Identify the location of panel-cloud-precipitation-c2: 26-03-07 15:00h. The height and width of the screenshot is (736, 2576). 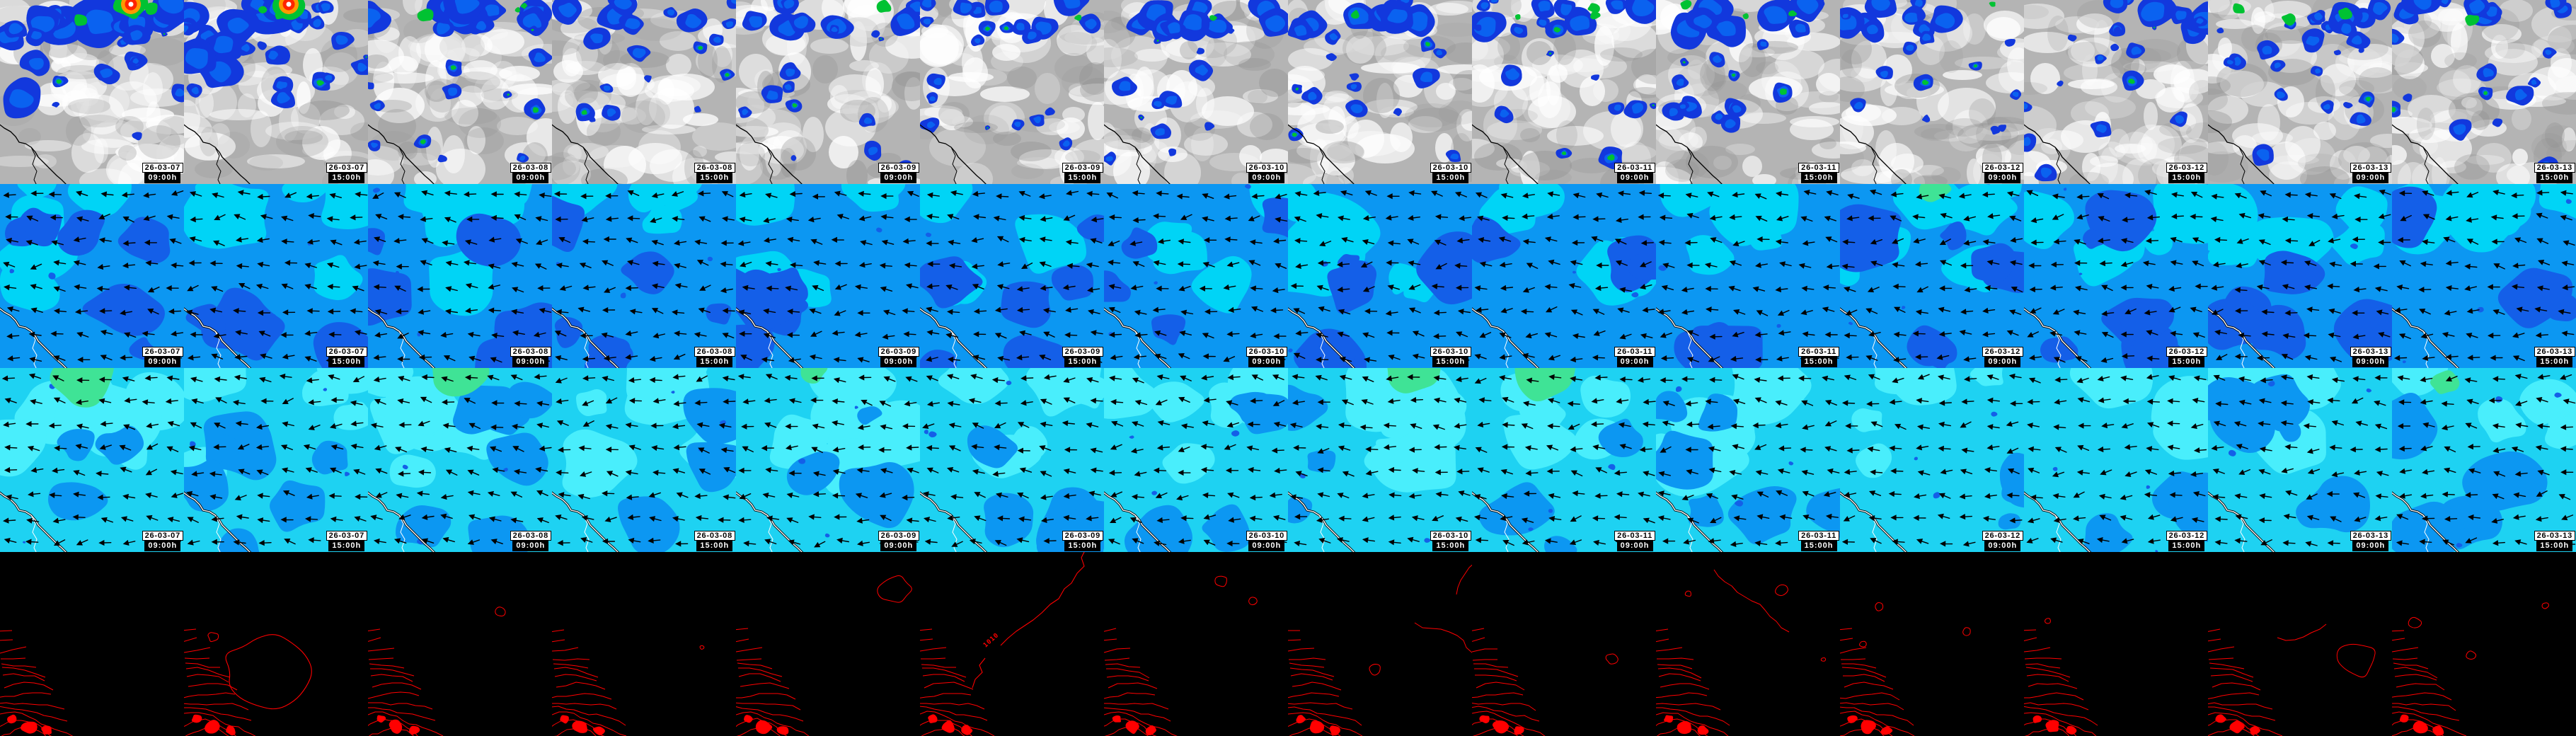
(276, 92).